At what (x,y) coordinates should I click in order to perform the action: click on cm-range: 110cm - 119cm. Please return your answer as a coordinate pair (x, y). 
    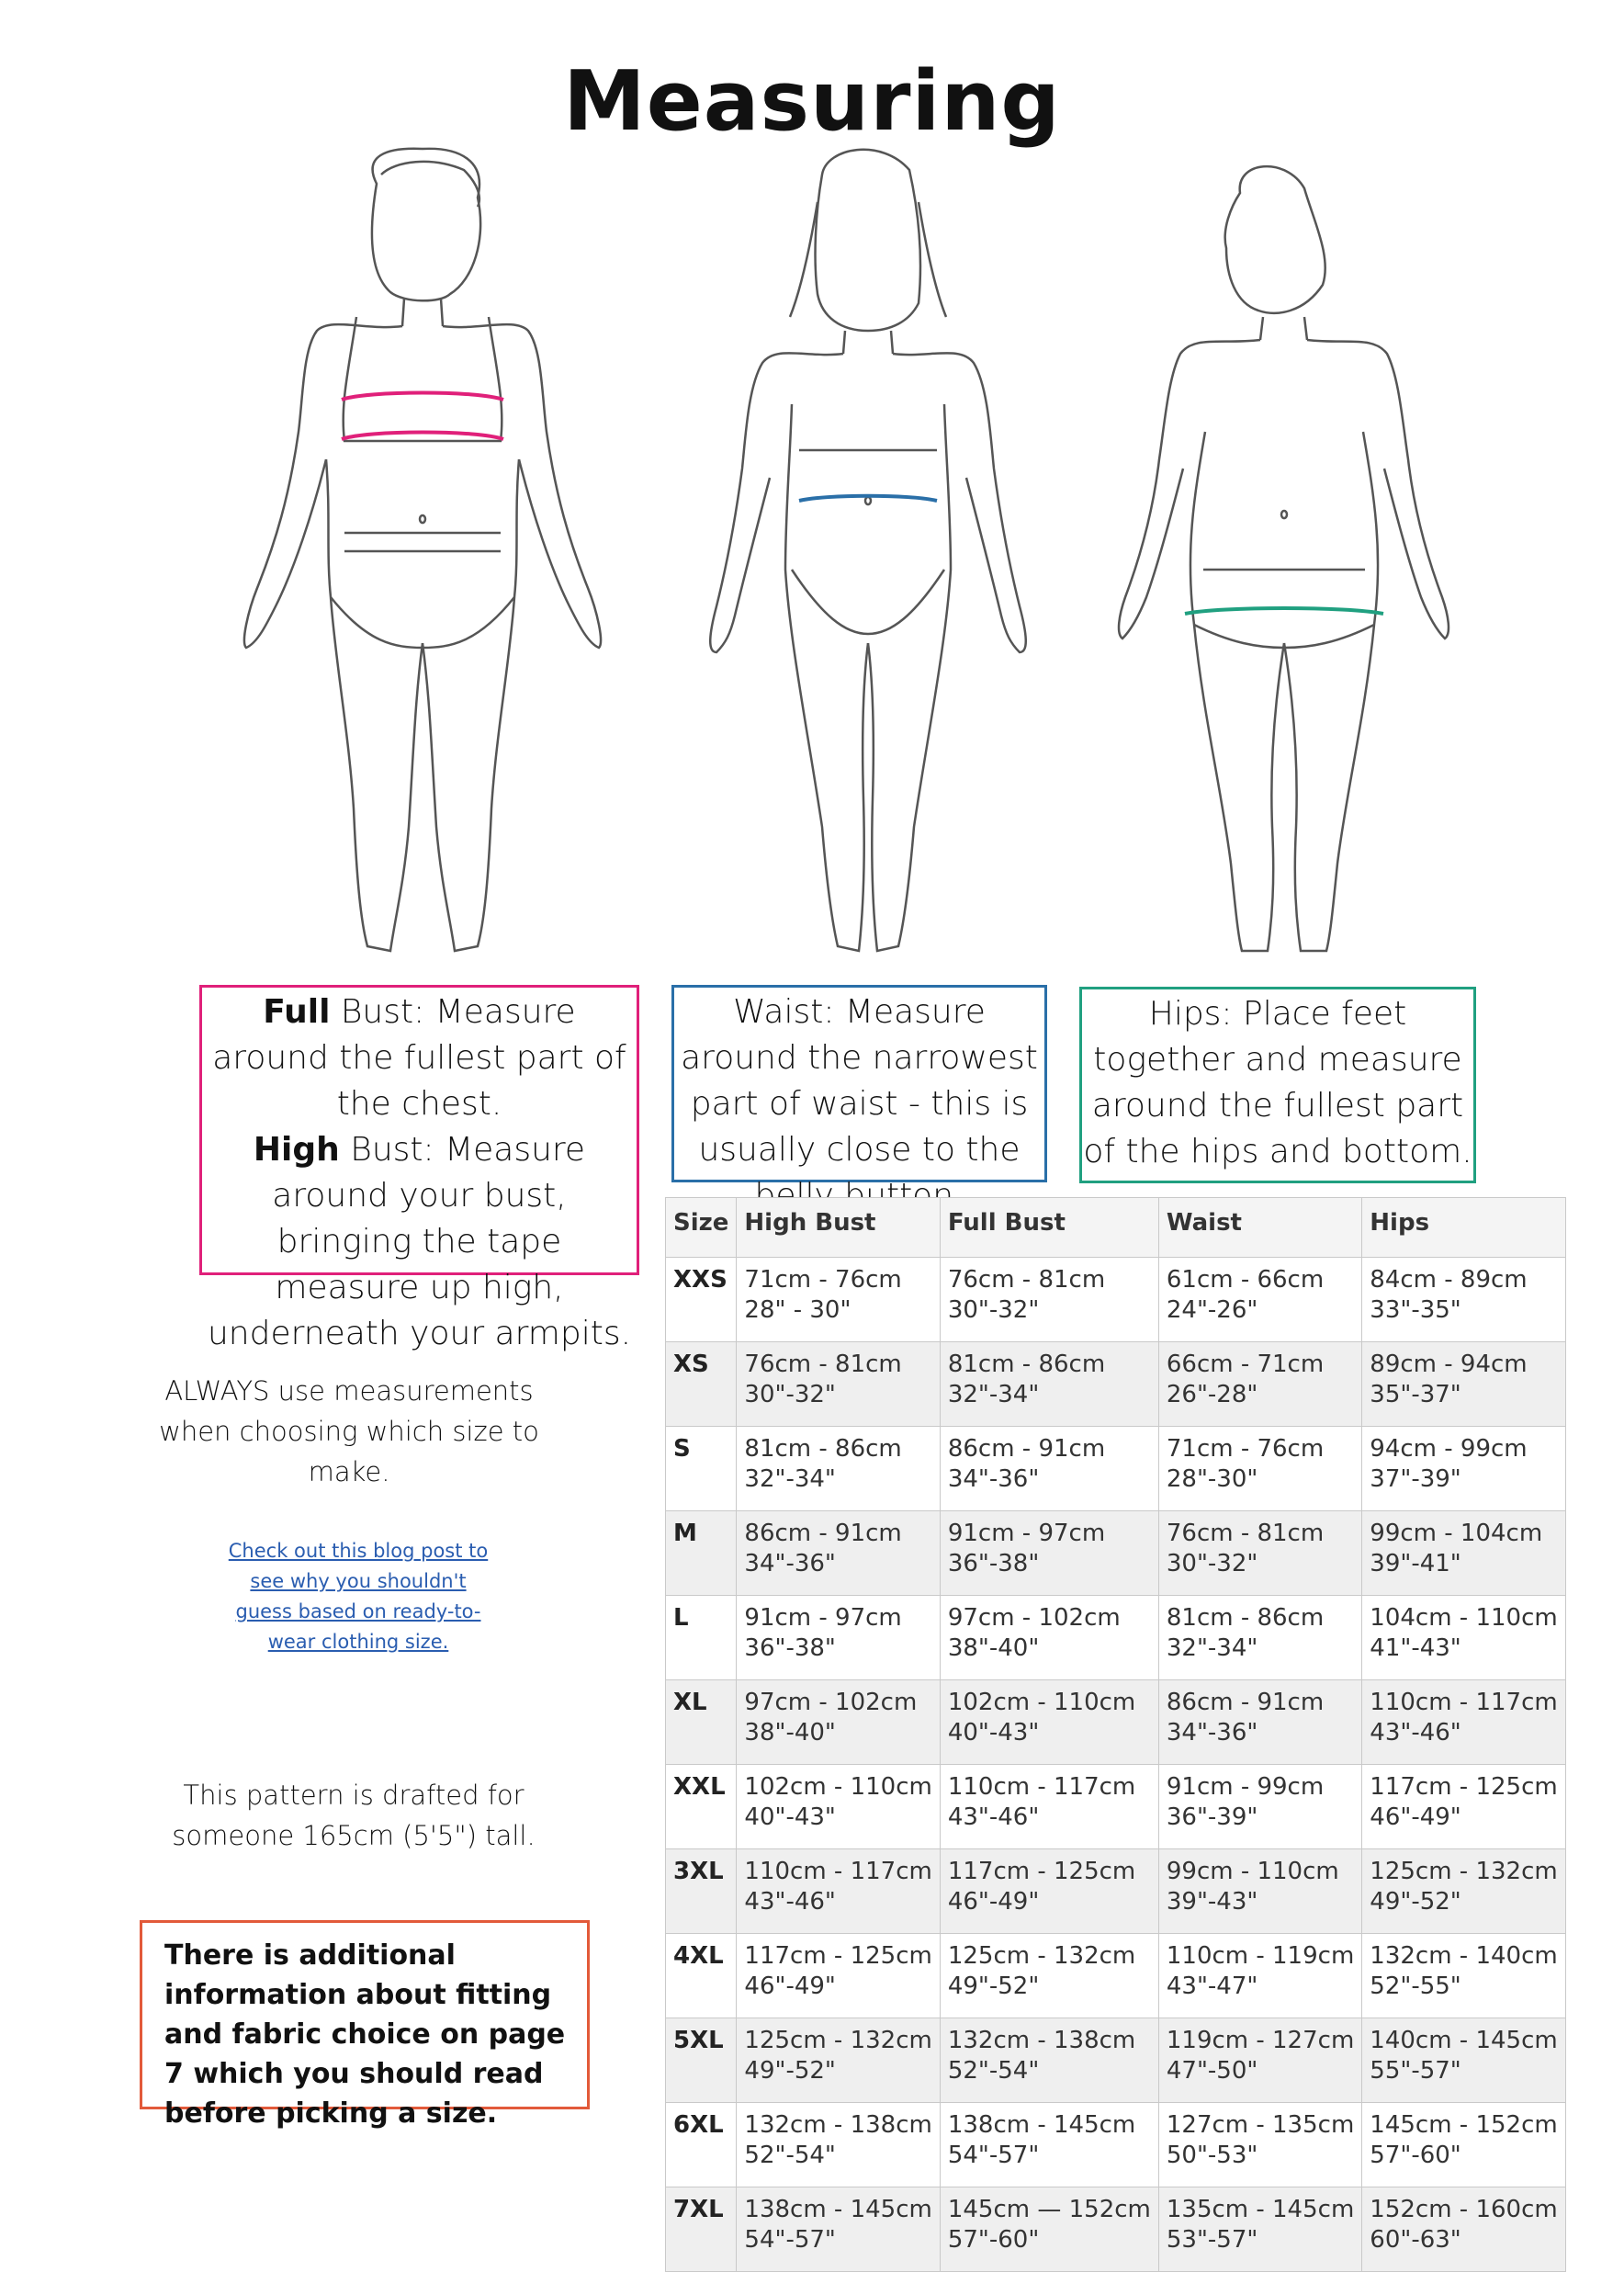
    Looking at the image, I should click on (1260, 1956).